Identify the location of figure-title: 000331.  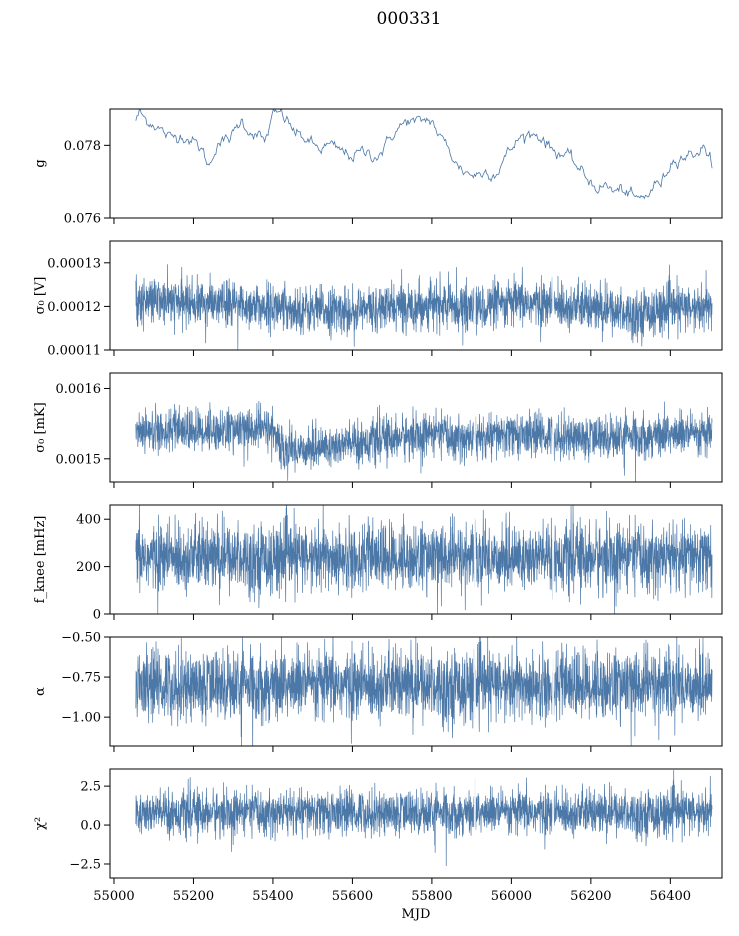
(409, 19).